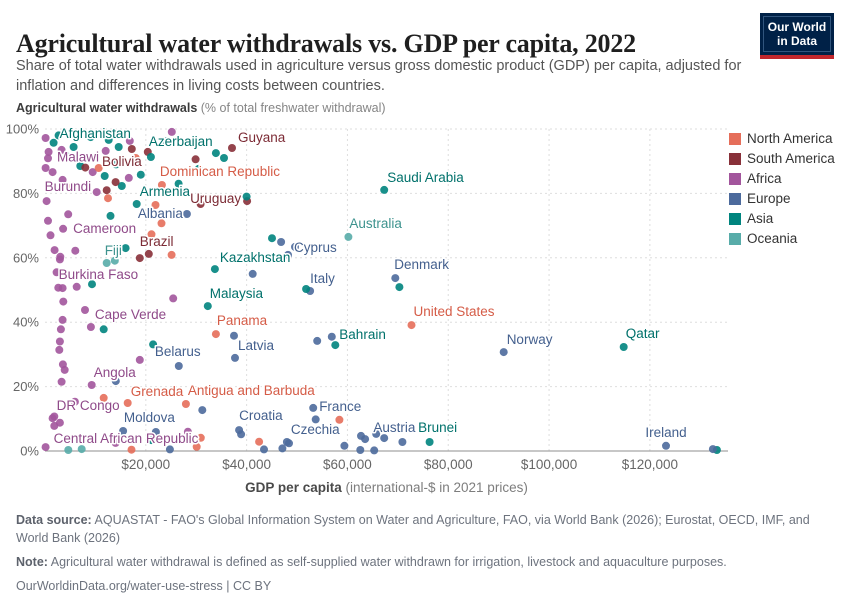 The height and width of the screenshot is (600, 850). What do you see at coordinates (782, 198) in the screenshot?
I see `legend-item-europe: Europe` at bounding box center [782, 198].